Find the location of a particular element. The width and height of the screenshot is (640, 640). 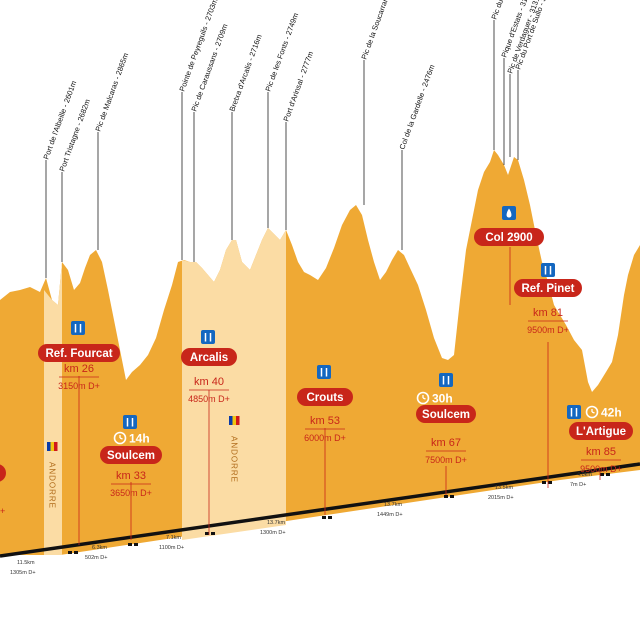

peak-marker: Bretxa d'Arcalis - 2716m is located at coordinates (245, 136).